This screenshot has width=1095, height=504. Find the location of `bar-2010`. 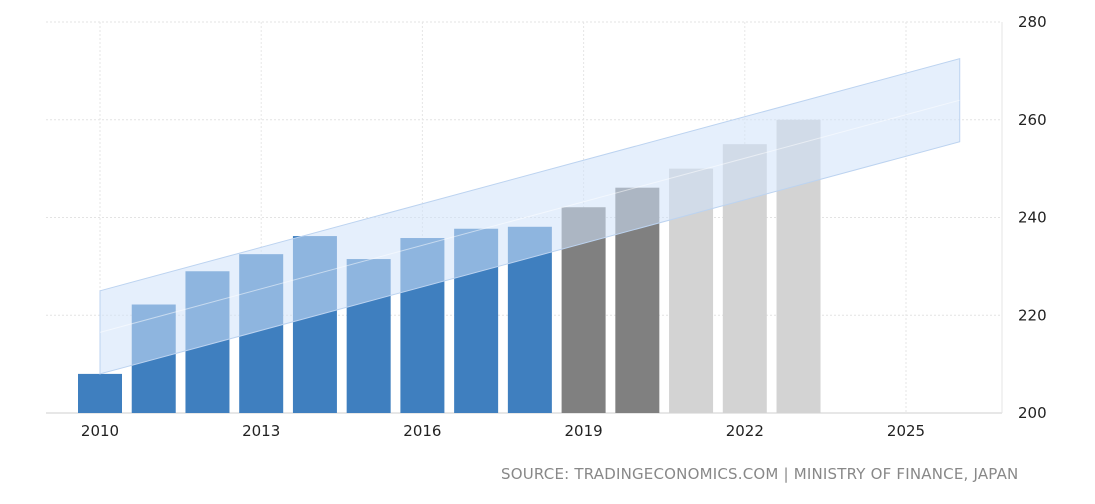

bar-2010 is located at coordinates (100, 393).